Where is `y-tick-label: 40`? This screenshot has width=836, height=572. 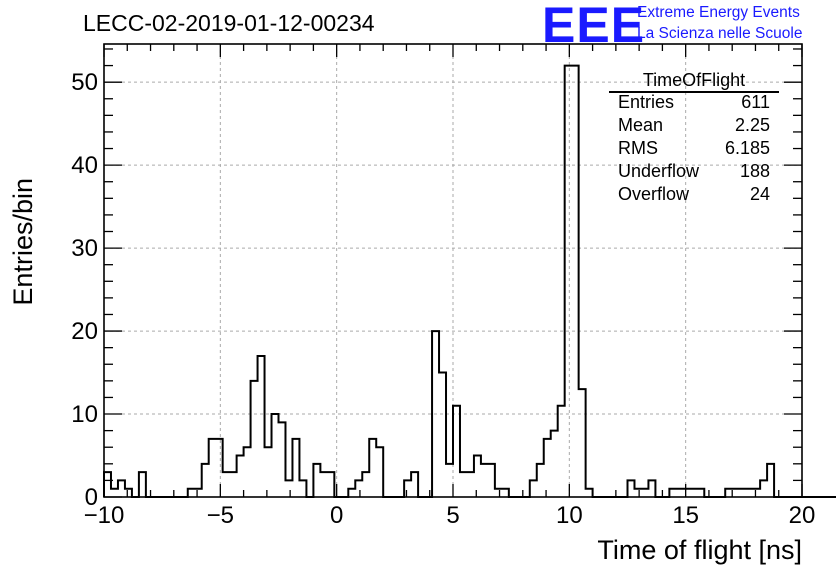 y-tick-label: 40 is located at coordinates (84, 165).